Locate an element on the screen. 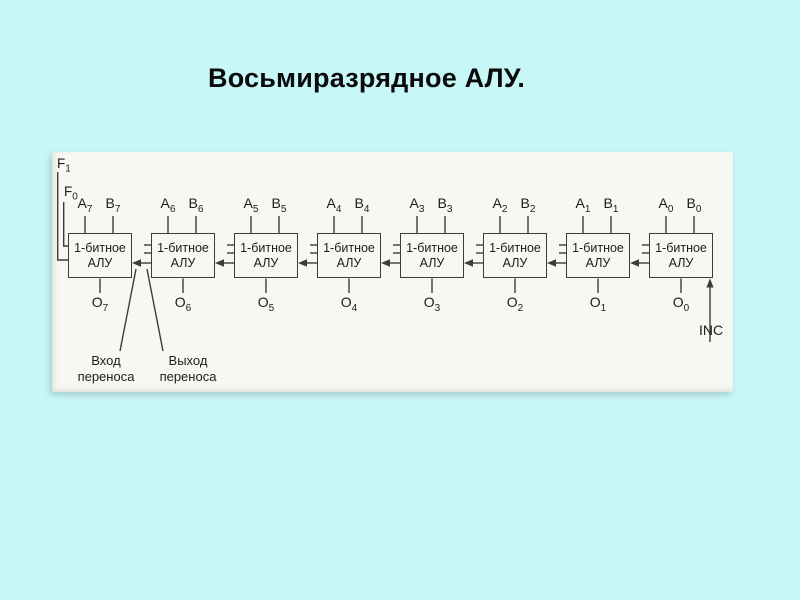 The width and height of the screenshot is (800, 600). pin-label-b7: B7 is located at coordinates (113, 205).